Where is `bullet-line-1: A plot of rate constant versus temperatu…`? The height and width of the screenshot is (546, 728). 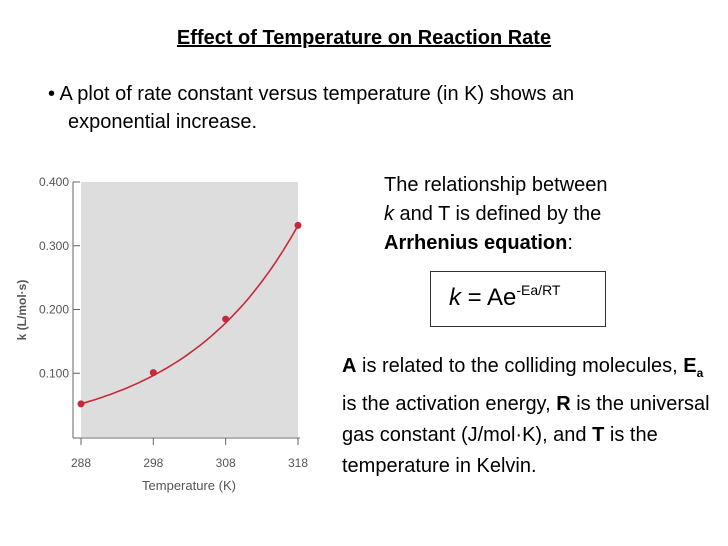
bullet-line-1: A plot of rate constant versus temperatu… is located at coordinates (317, 94).